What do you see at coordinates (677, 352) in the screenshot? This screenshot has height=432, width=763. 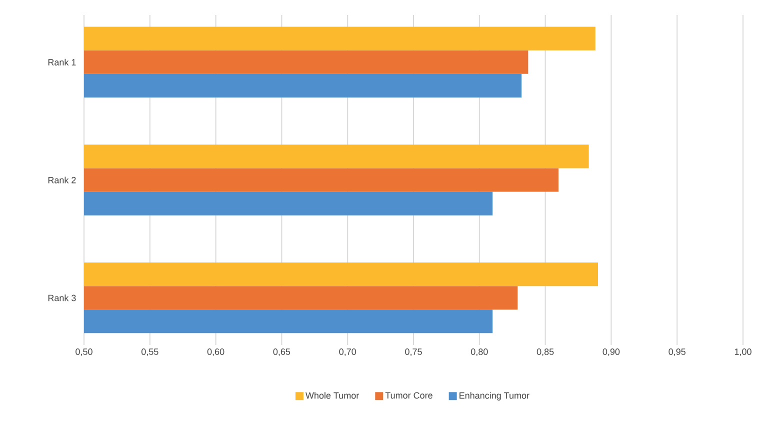 I see `x-tick-label: 0,95` at bounding box center [677, 352].